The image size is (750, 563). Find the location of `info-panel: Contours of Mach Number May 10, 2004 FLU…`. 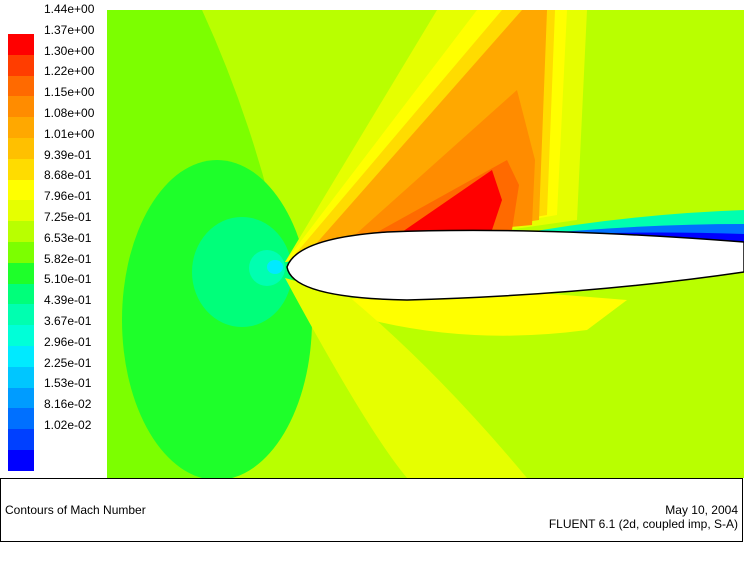

info-panel: Contours of Mach Number May 10, 2004 FLU… is located at coordinates (371, 510).